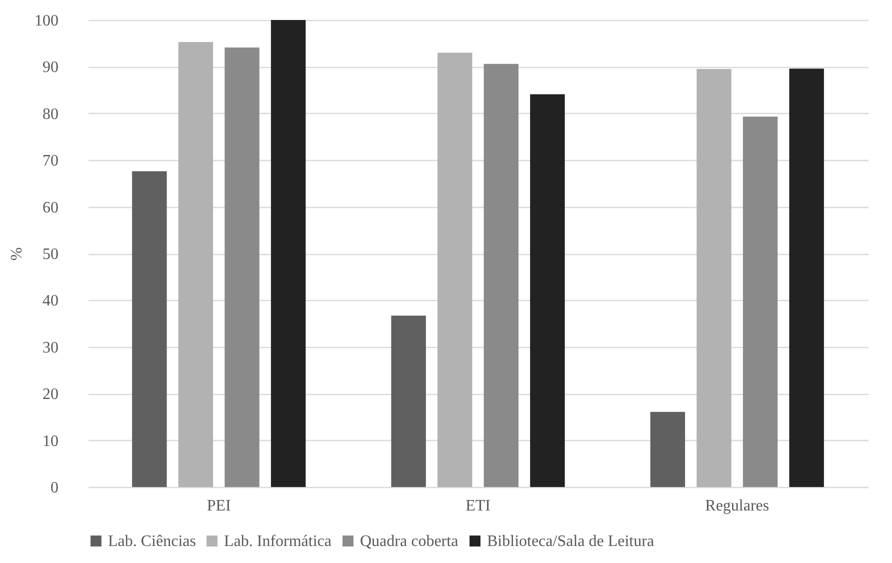  I want to click on y-tick-label: 100, so click(46, 21).